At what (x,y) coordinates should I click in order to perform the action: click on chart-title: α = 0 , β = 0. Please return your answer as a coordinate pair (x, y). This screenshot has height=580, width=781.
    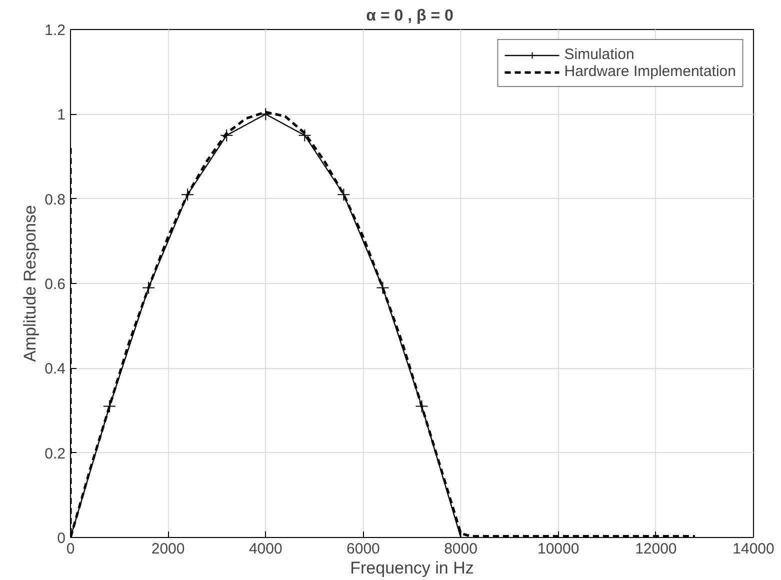
    Looking at the image, I should click on (410, 16).